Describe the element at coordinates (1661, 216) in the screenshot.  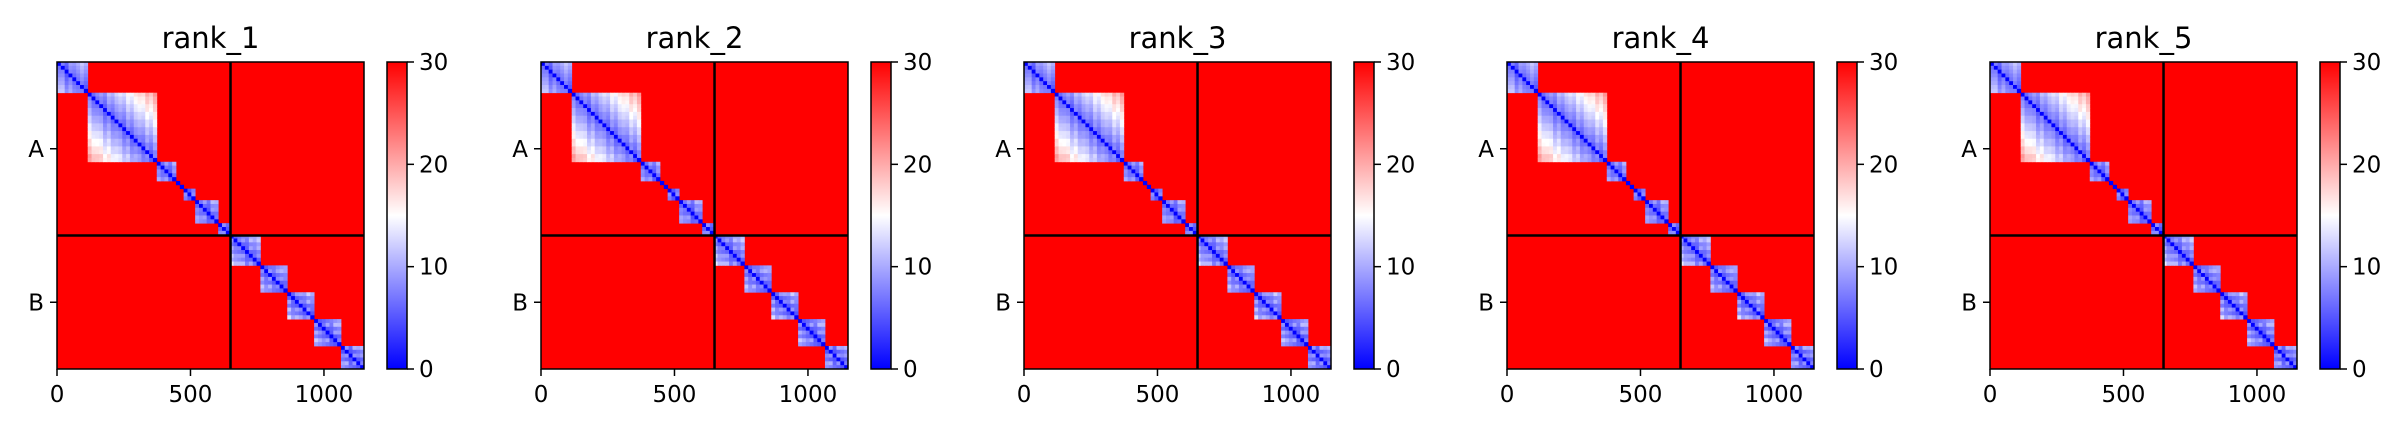
I see `heatmap-cells` at that location.